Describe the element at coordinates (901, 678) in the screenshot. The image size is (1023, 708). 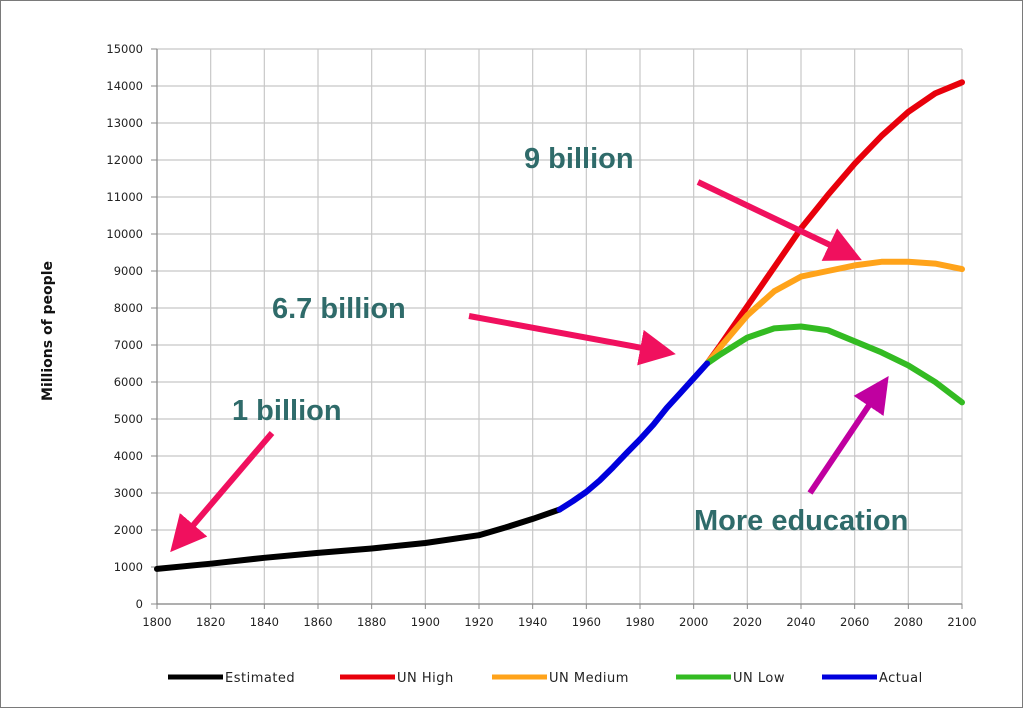
I see `legend-label-actual: Actual` at that location.